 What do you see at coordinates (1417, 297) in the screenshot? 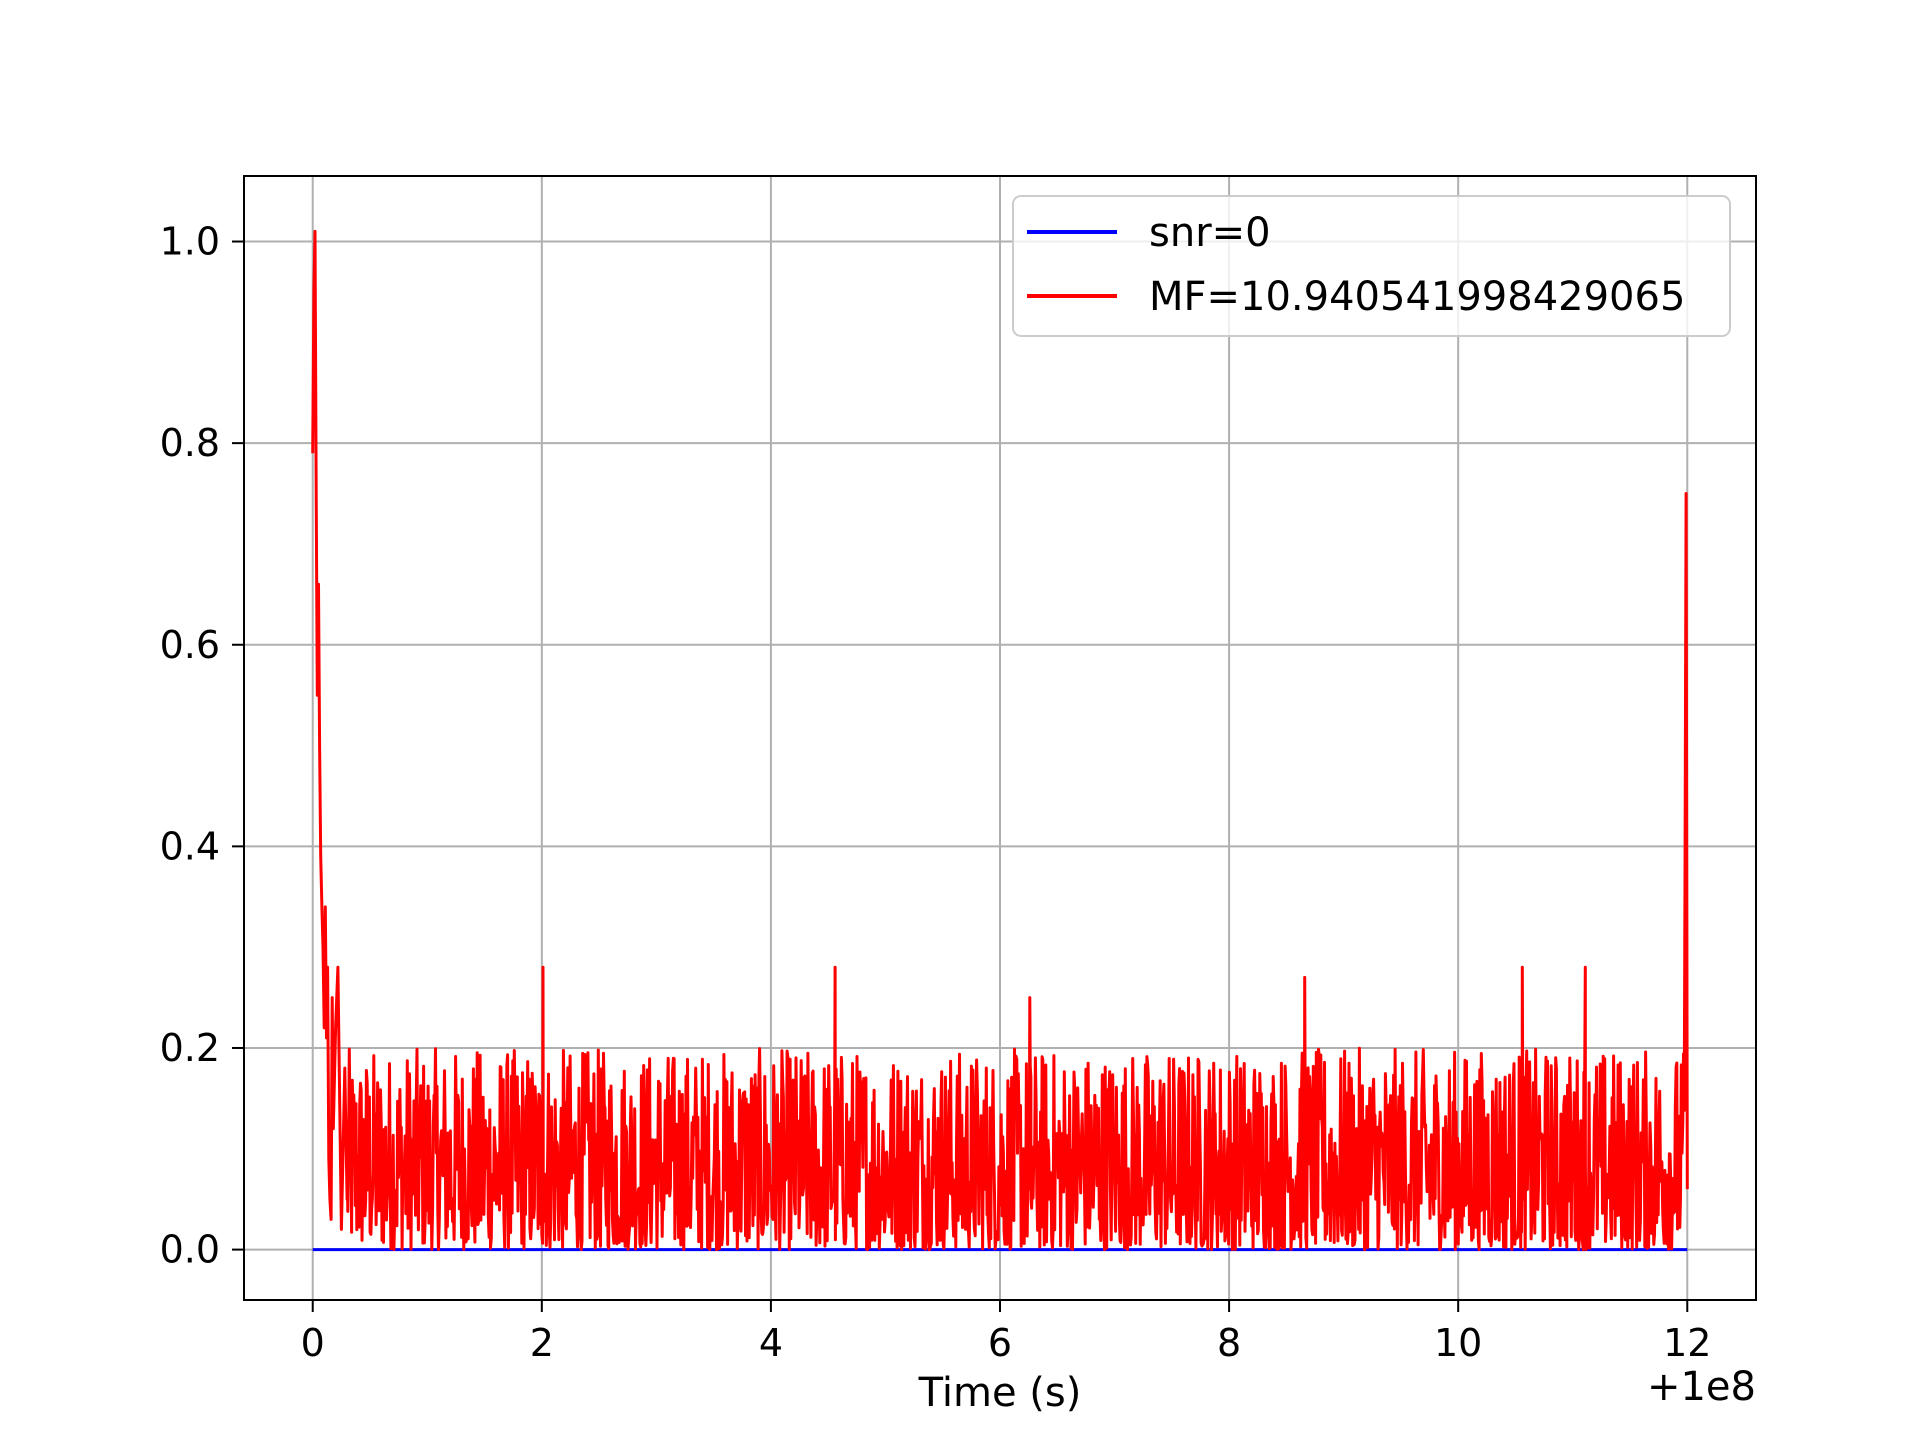
I see `legend-label: MF=10.940541998429065` at bounding box center [1417, 297].